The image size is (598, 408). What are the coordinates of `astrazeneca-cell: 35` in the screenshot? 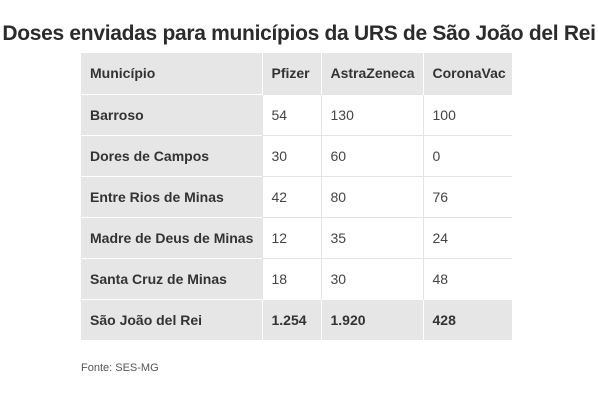 It's located at (371, 237).